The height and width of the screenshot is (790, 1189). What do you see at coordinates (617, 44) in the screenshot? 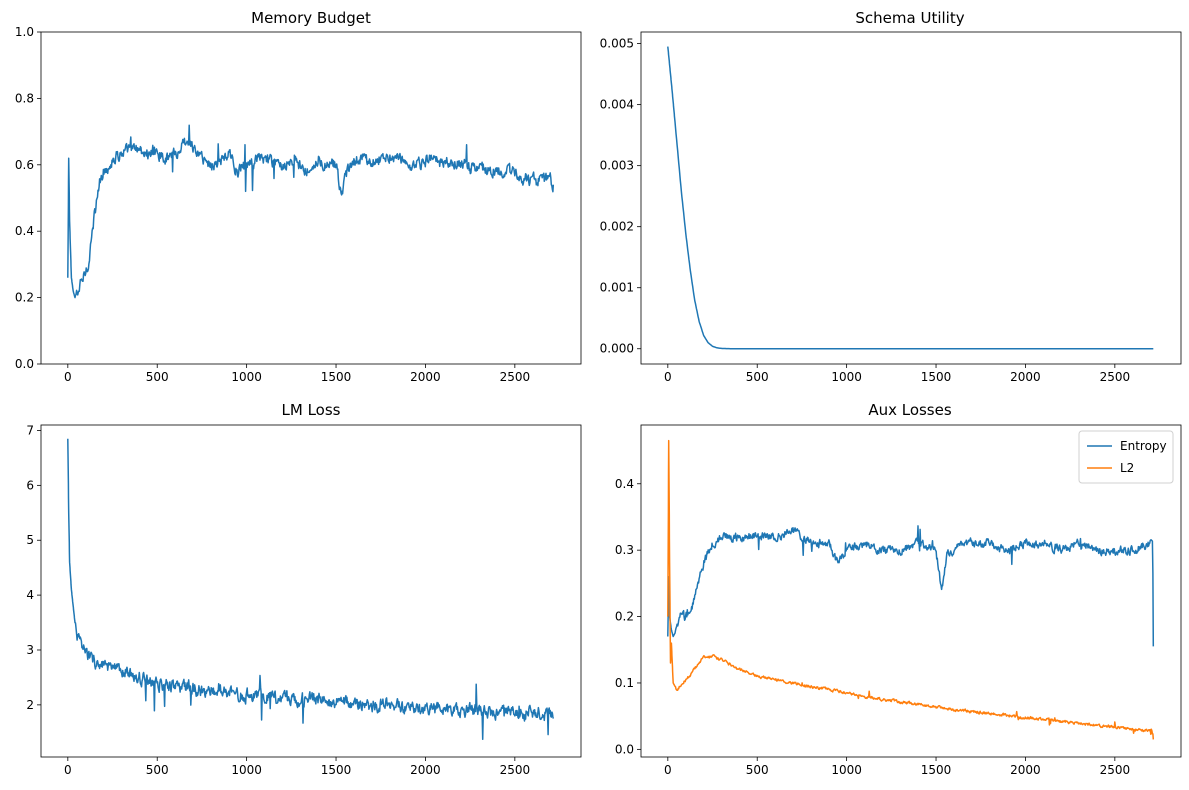
I see `schema-utility-y-tick-label: 0.005` at bounding box center [617, 44].